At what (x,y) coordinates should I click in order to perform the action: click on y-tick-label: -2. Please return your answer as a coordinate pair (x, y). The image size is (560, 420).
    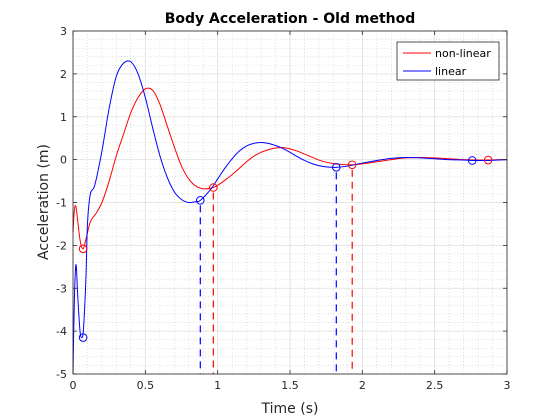
    Looking at the image, I should click on (61, 245).